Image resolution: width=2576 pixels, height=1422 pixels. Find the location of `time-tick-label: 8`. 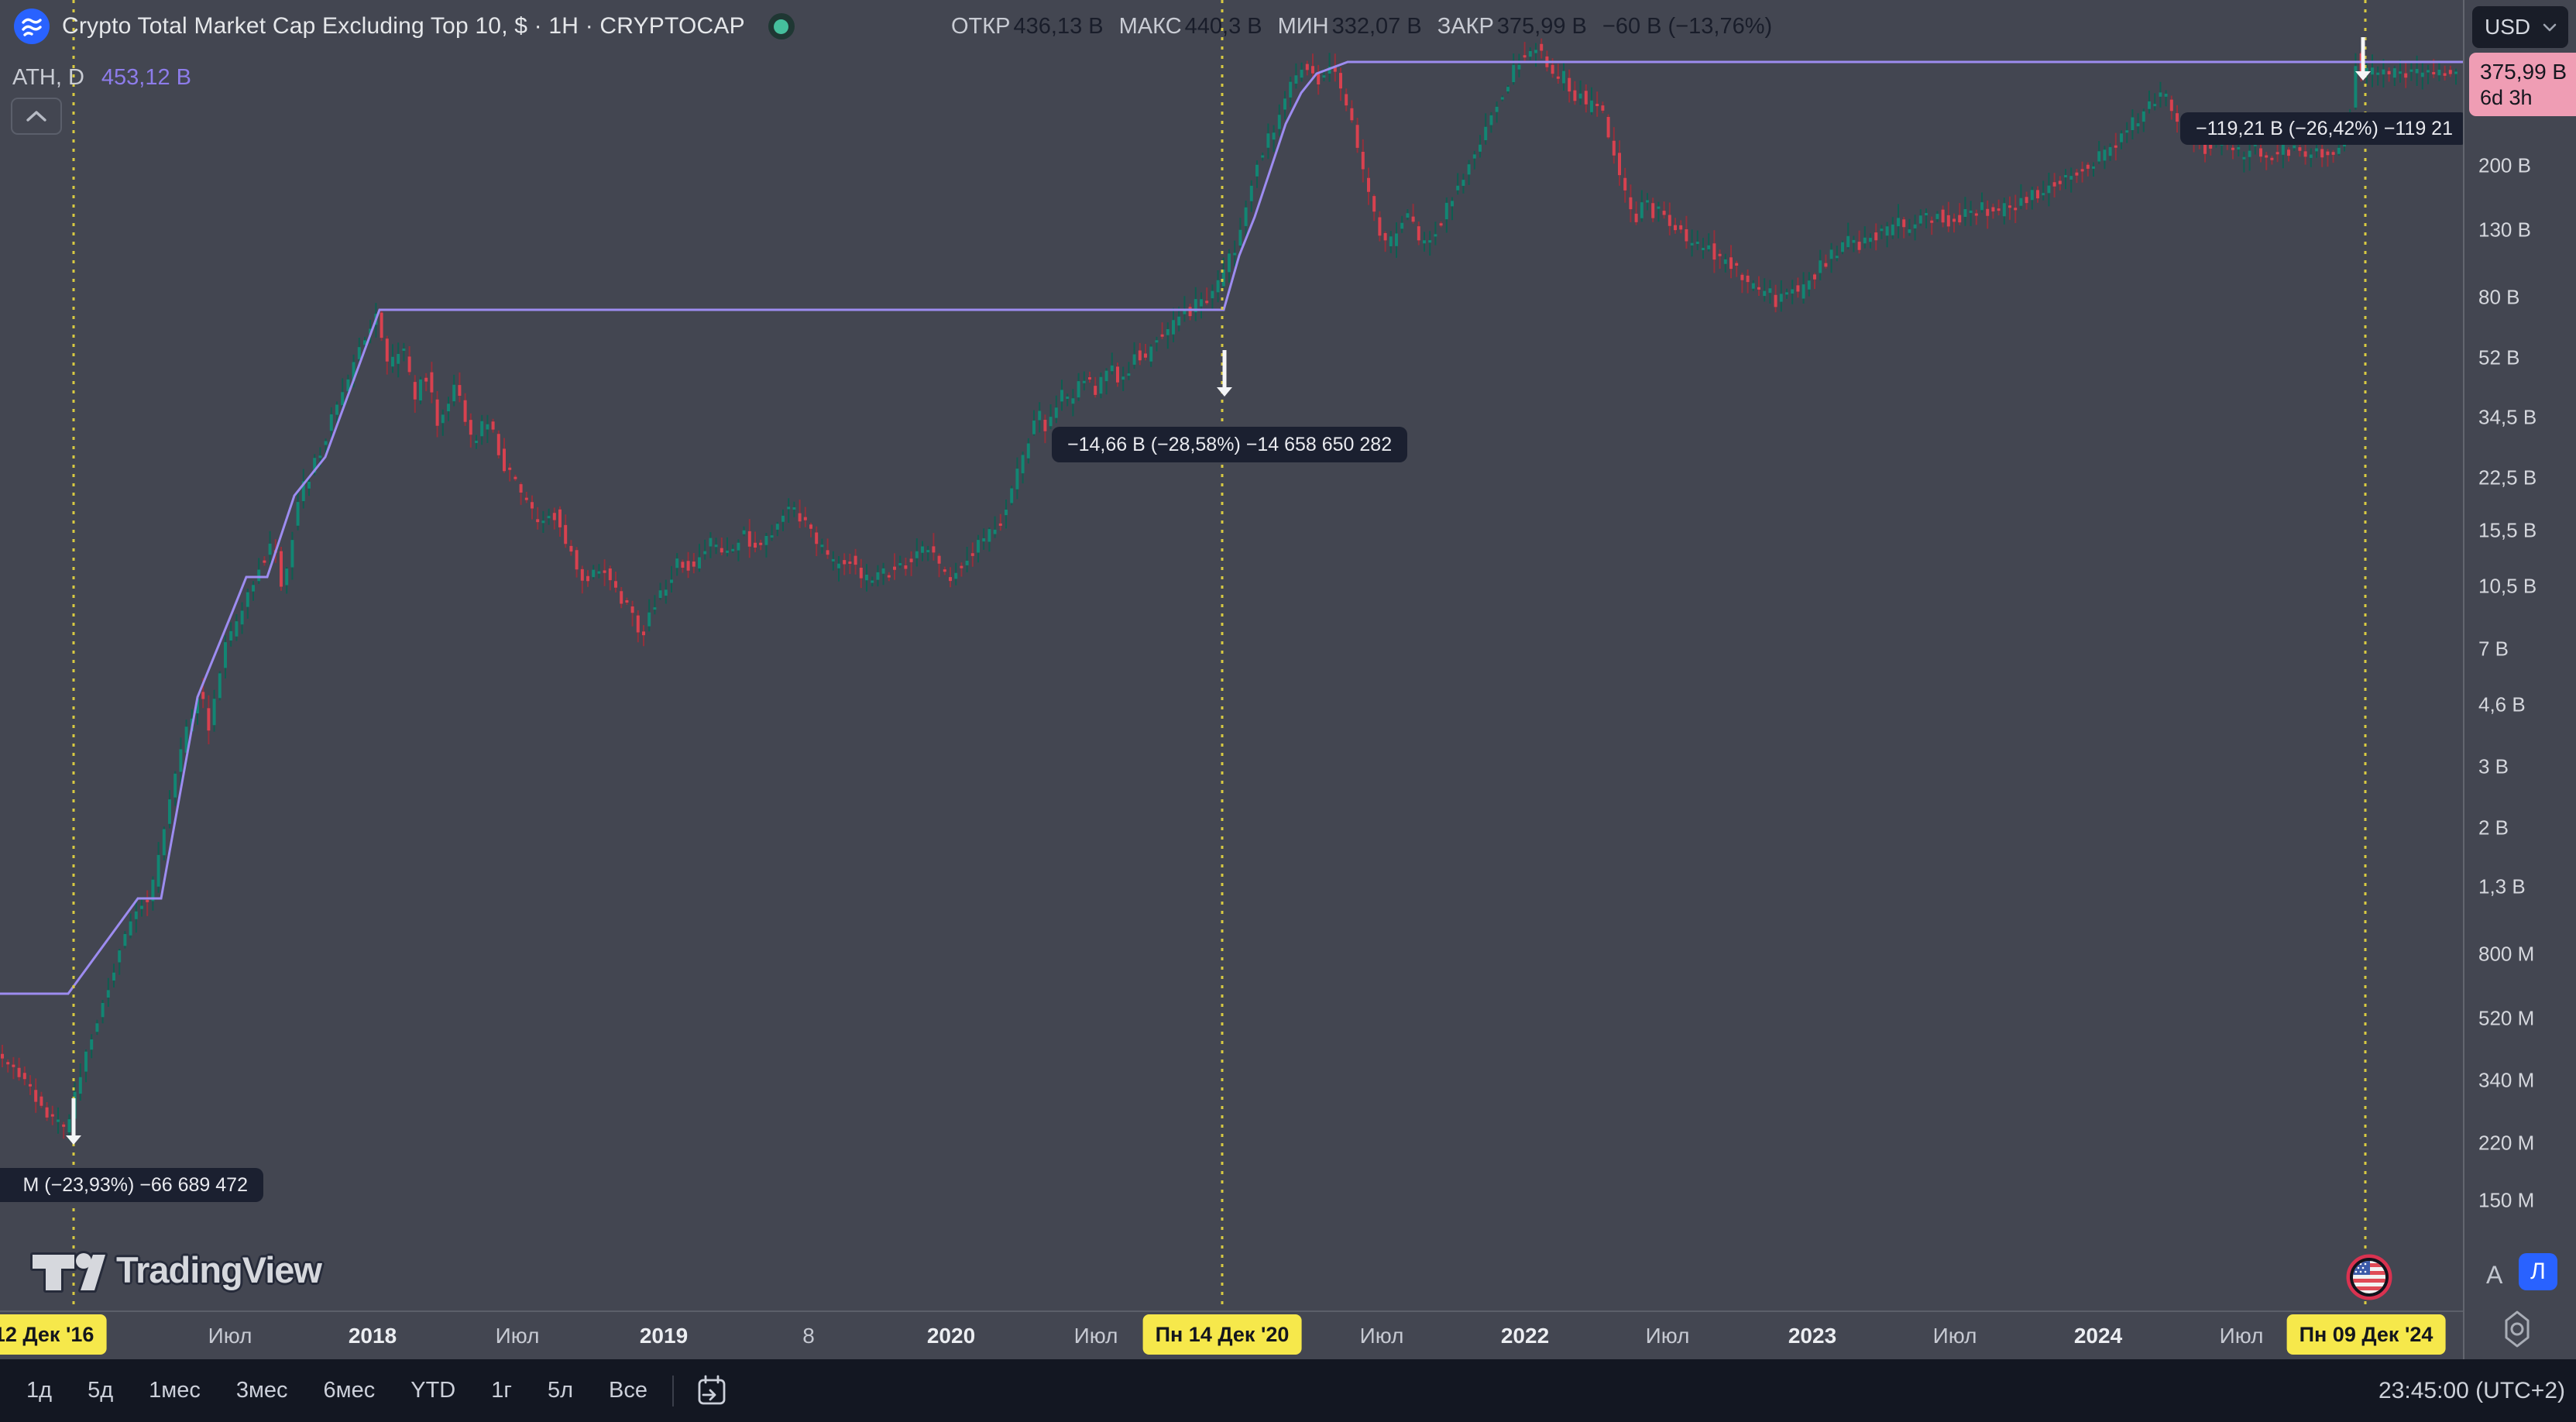

time-tick-label: 8 is located at coordinates (808, 1336).